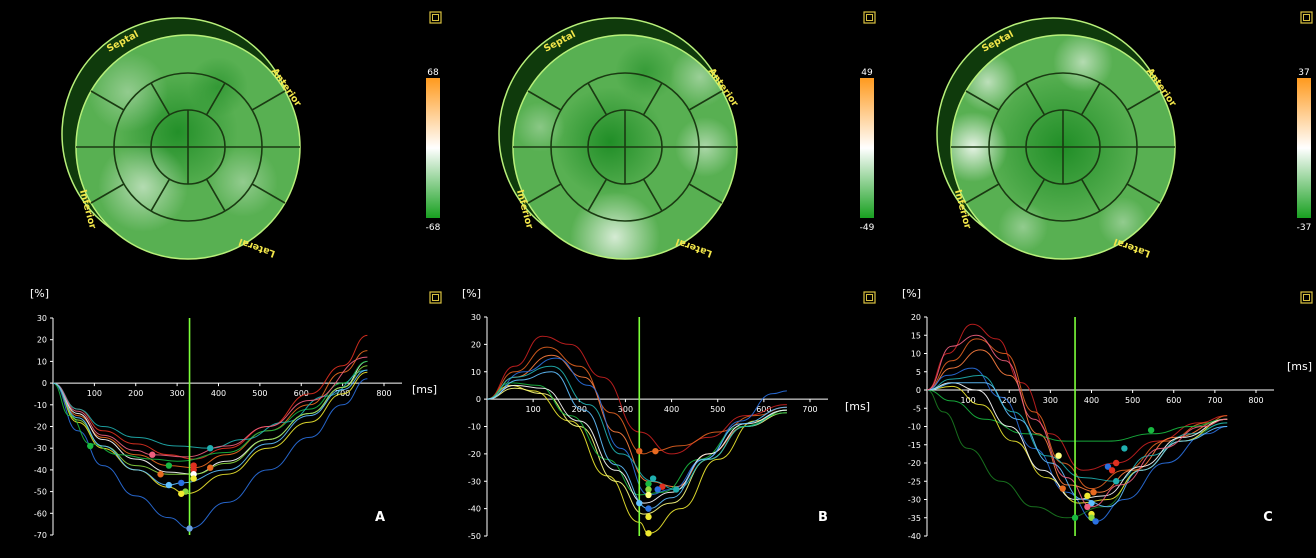  What do you see at coordinates (474, 536) in the screenshot?
I see `y-tick-label: -50` at bounding box center [474, 536].